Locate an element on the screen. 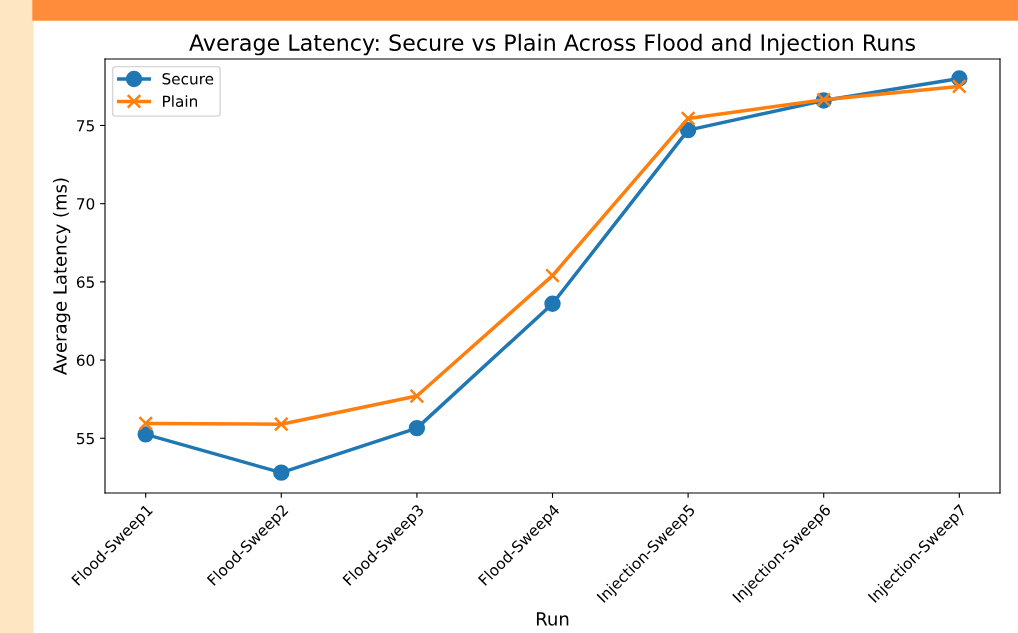 The height and width of the screenshot is (633, 1018). y-tick-label: 55 is located at coordinates (85, 438).